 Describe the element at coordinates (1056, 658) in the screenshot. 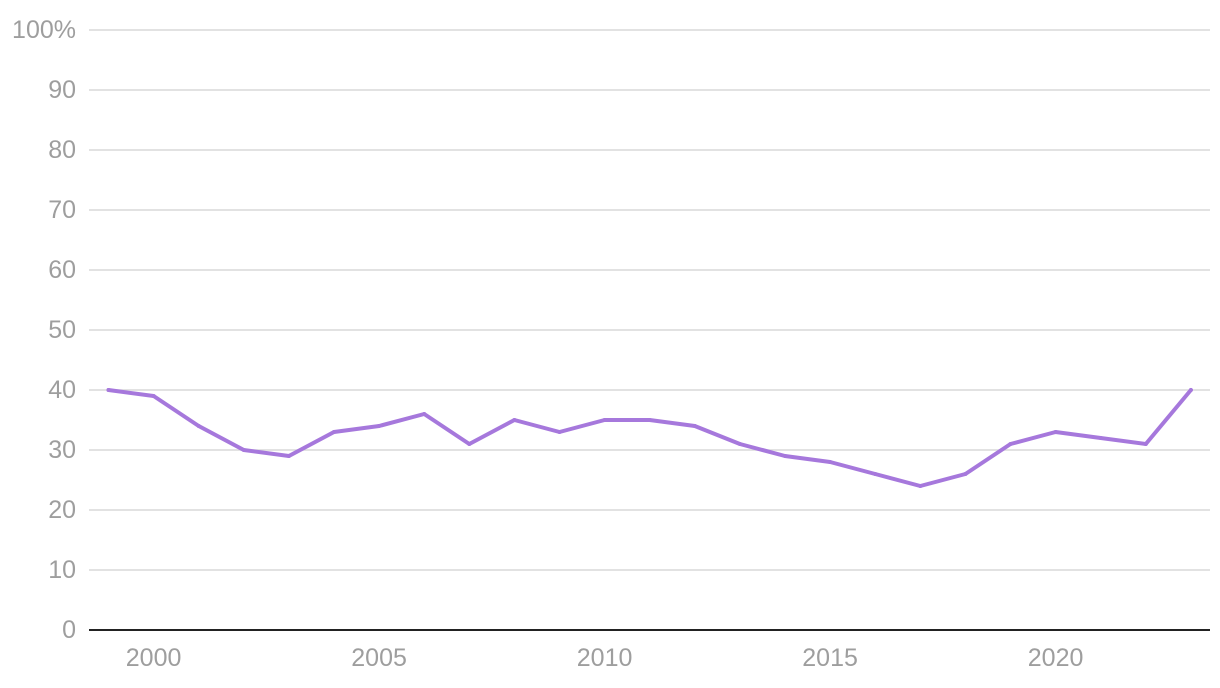

I see `x-tick-label: 2020` at that location.